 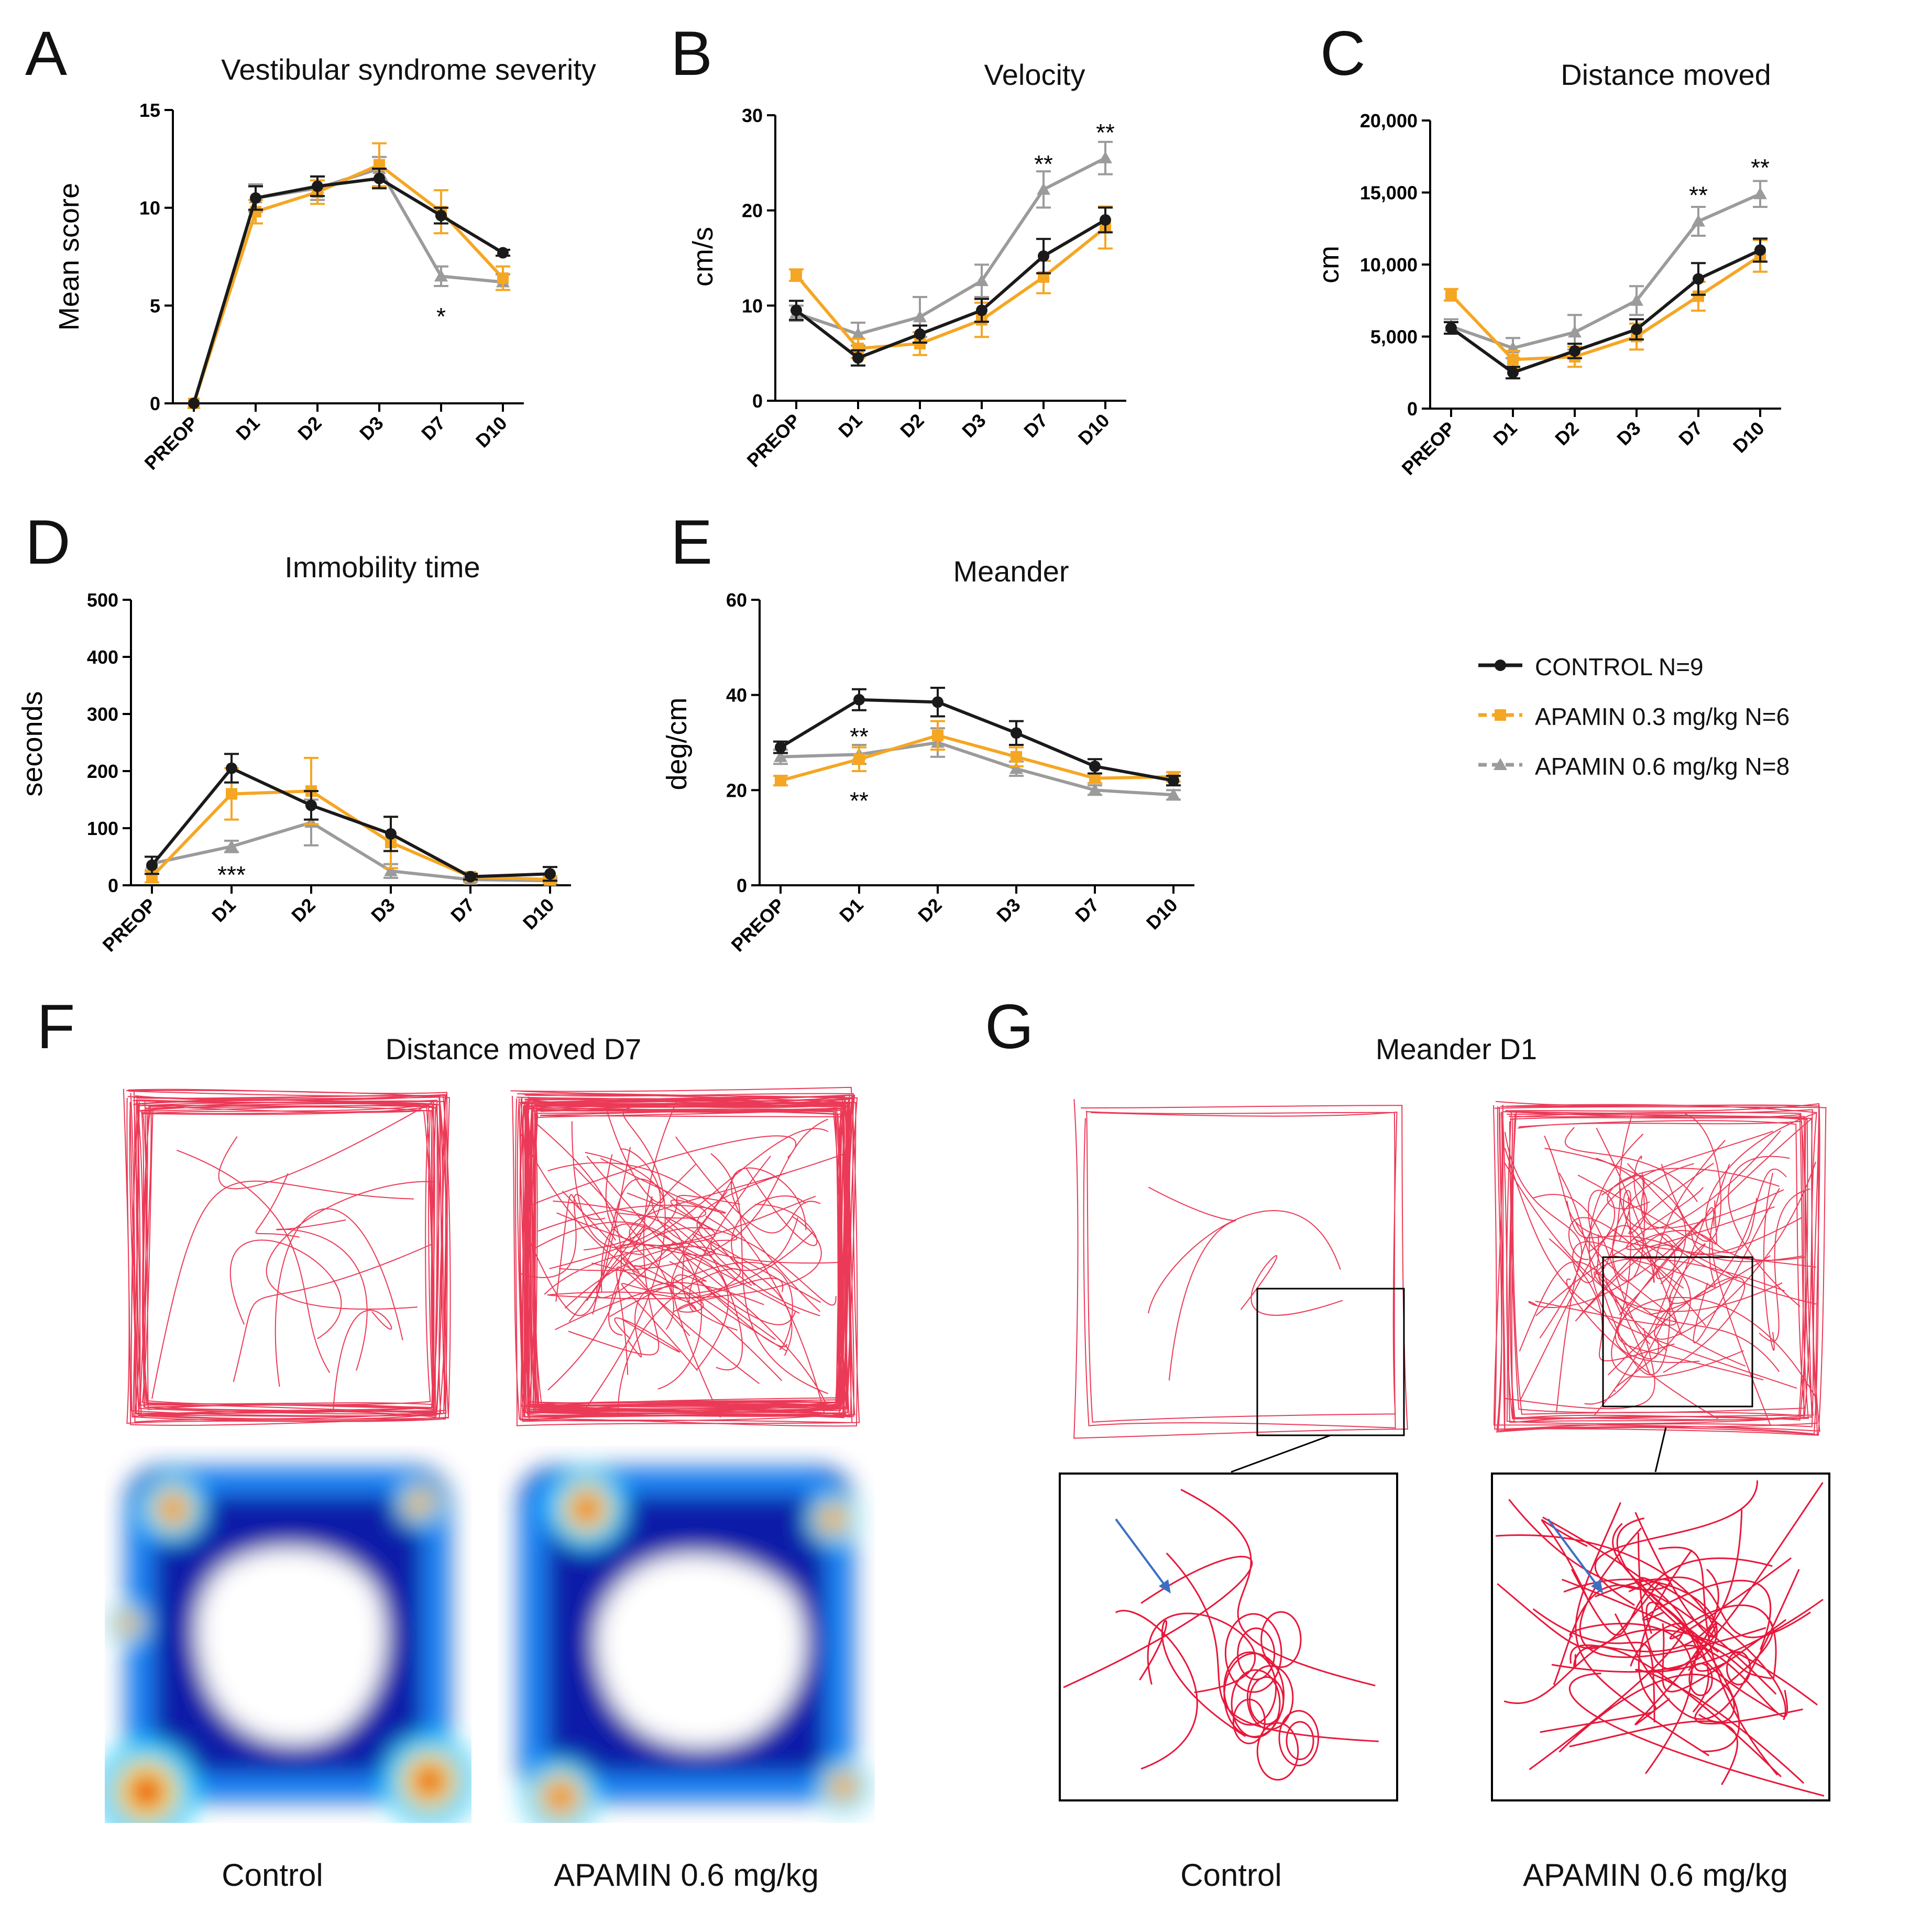 I want to click on trajectory-path, so click(x=685, y=1257).